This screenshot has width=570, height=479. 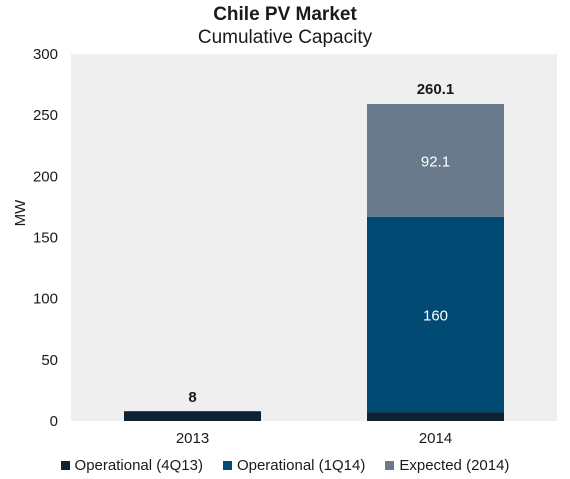 What do you see at coordinates (20, 212) in the screenshot?
I see `y-axis-label: MW` at bounding box center [20, 212].